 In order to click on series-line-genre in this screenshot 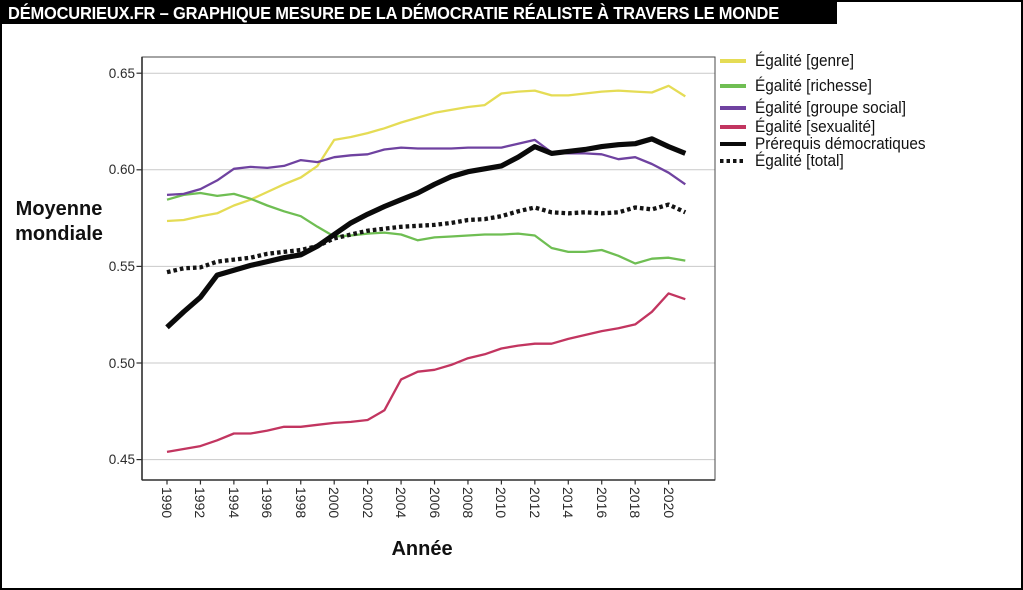, I will do `click(426, 153)`.